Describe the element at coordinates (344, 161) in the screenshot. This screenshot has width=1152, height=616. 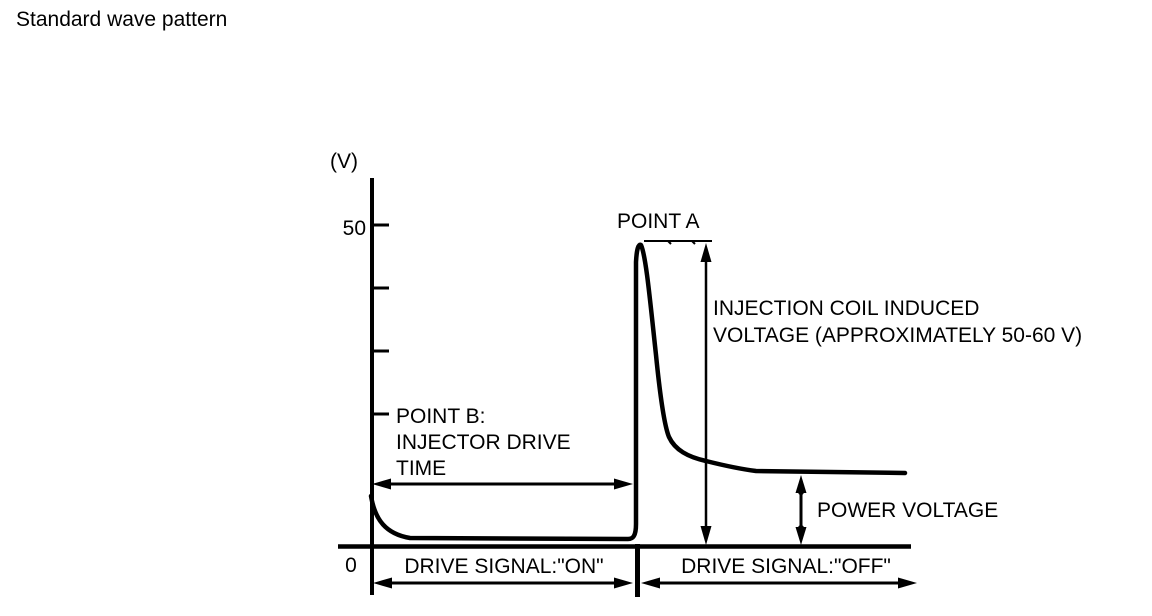
I see `y-axis-unit-label: (V)` at that location.